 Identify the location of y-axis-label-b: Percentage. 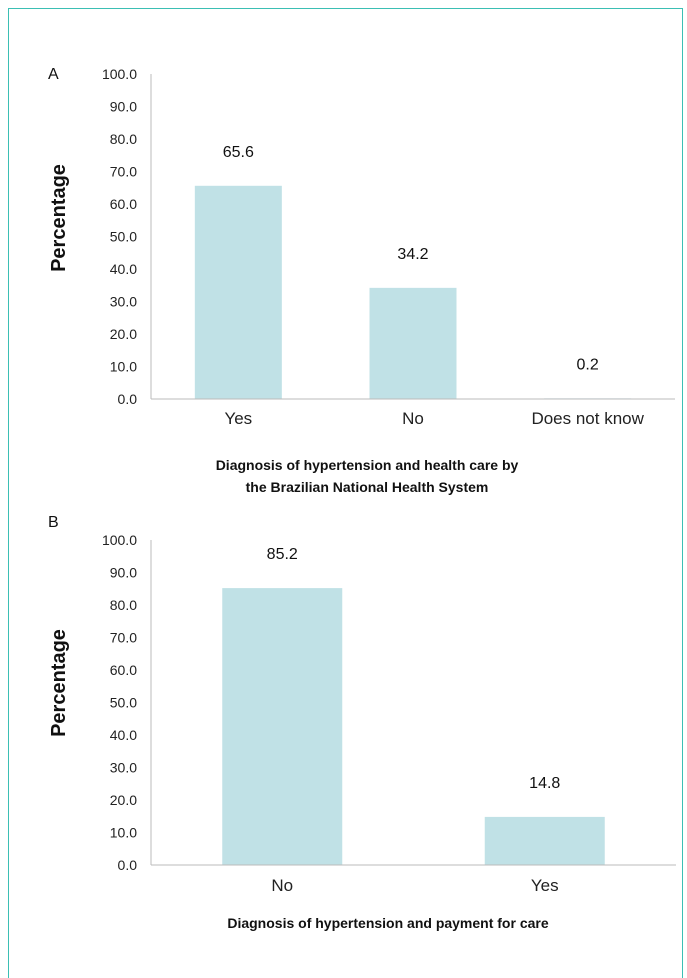
(59, 683).